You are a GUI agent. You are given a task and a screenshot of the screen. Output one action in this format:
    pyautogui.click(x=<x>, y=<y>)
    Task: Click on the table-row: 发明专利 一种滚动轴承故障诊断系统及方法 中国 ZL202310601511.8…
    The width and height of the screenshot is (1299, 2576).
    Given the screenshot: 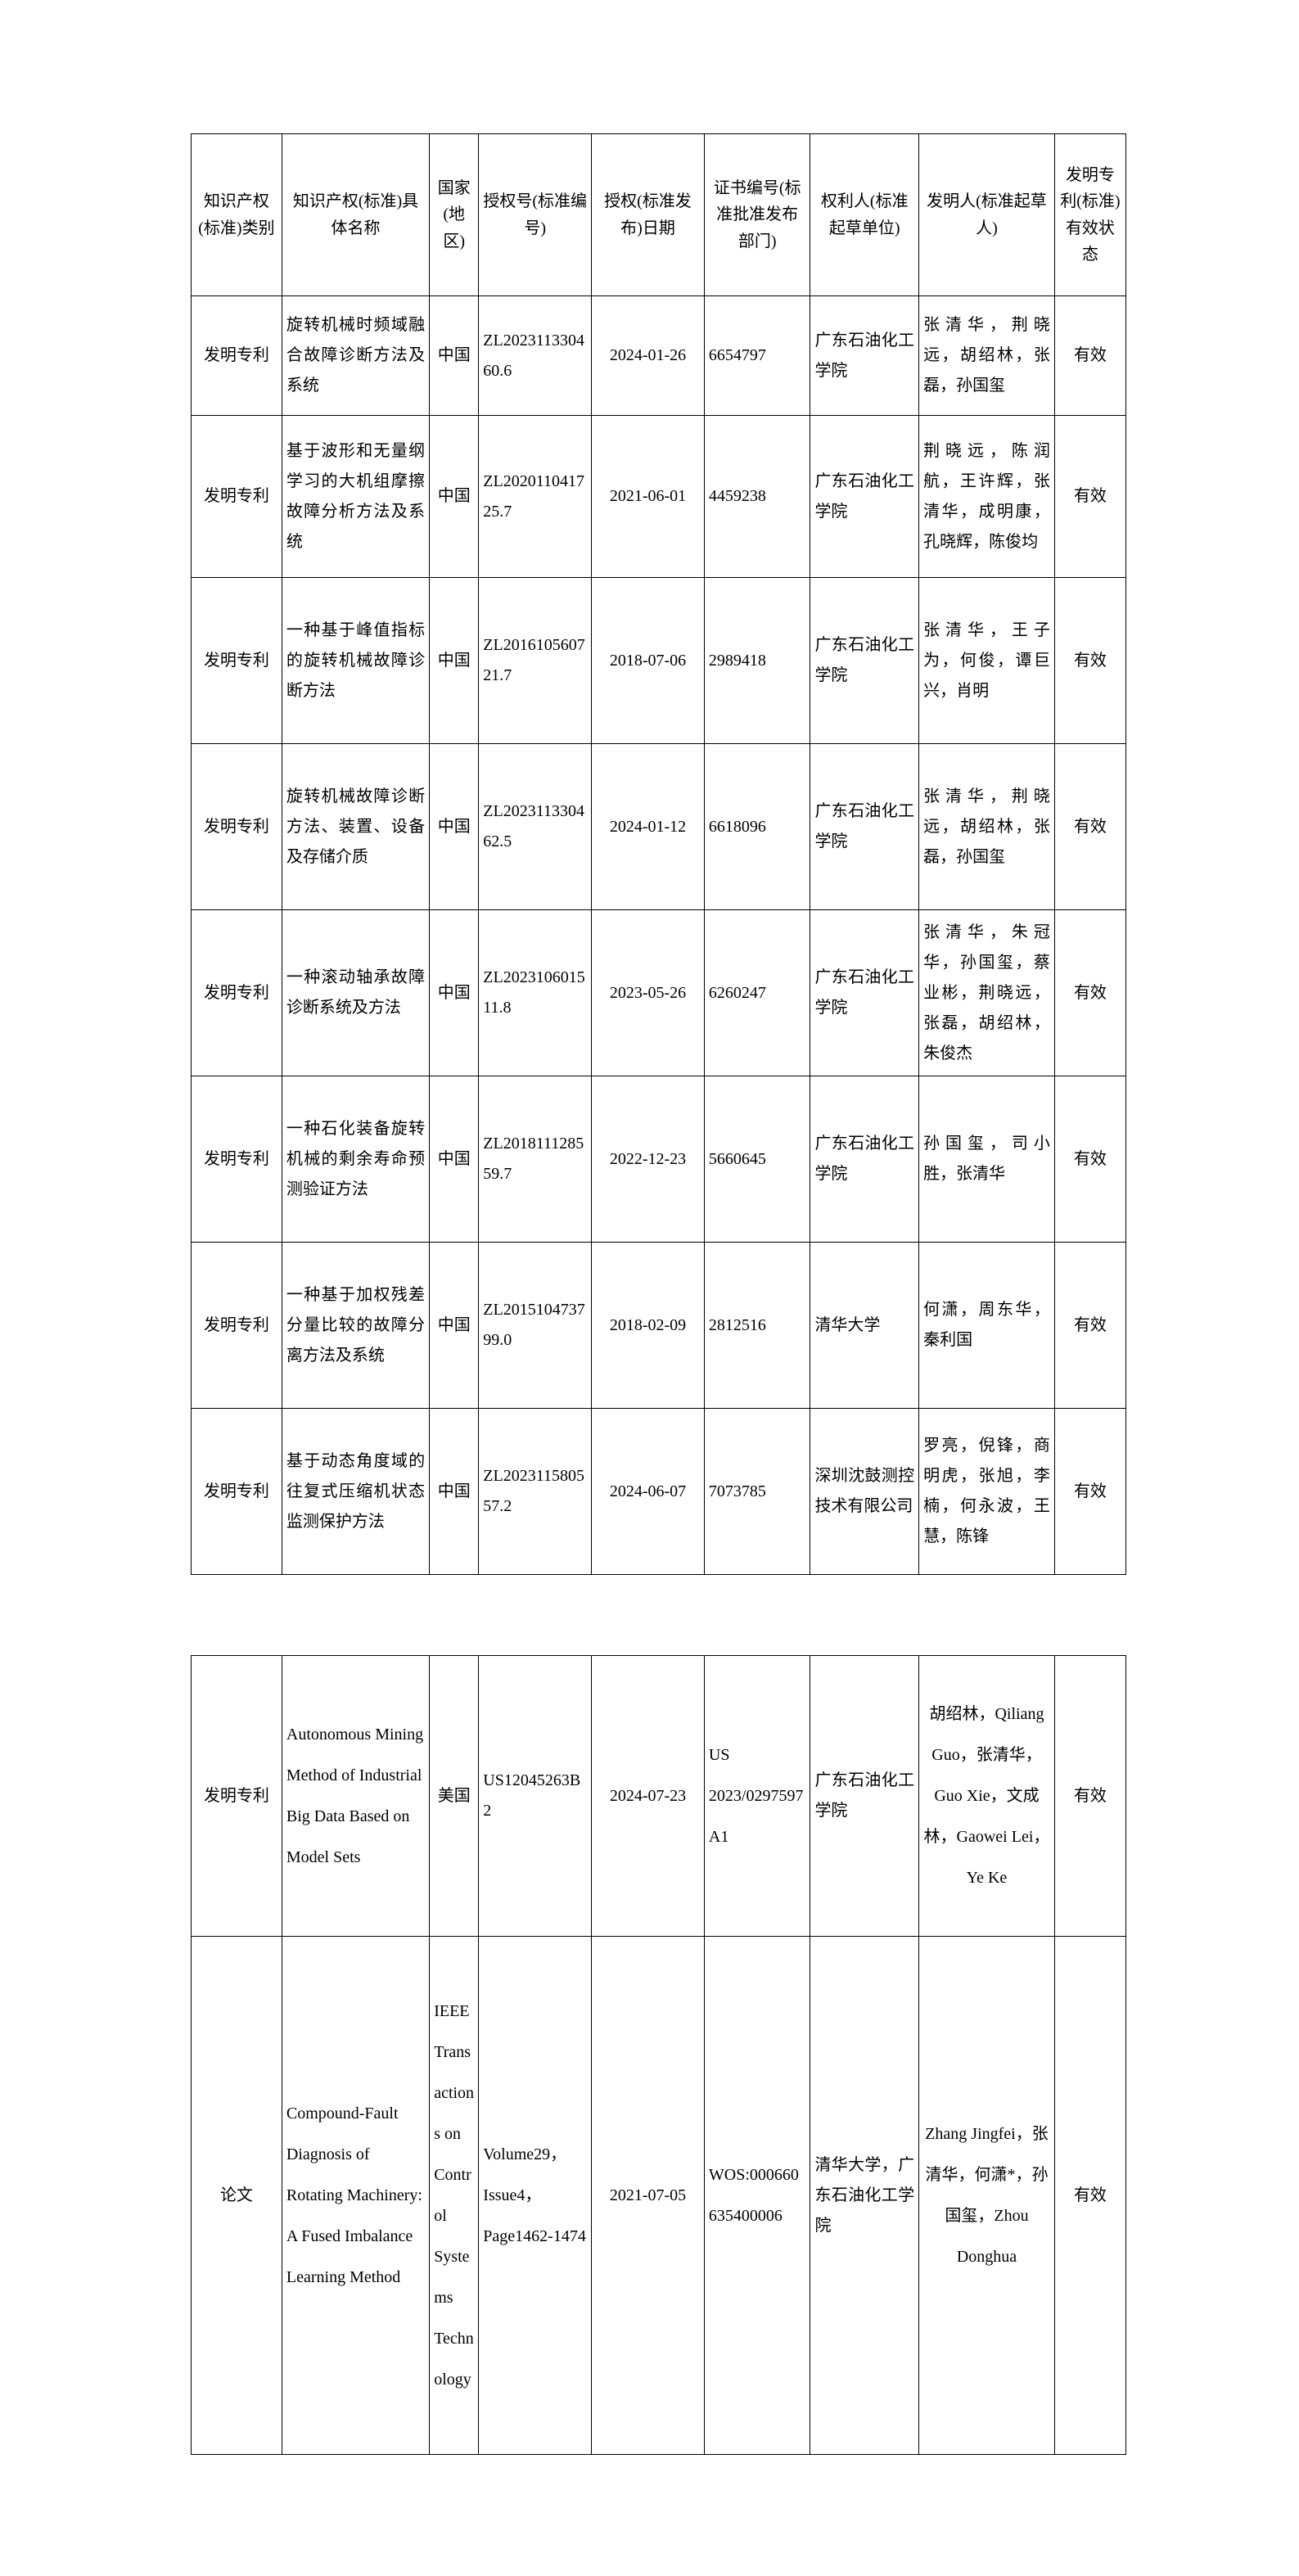 What is the action you would take?
    pyautogui.click(x=659, y=992)
    